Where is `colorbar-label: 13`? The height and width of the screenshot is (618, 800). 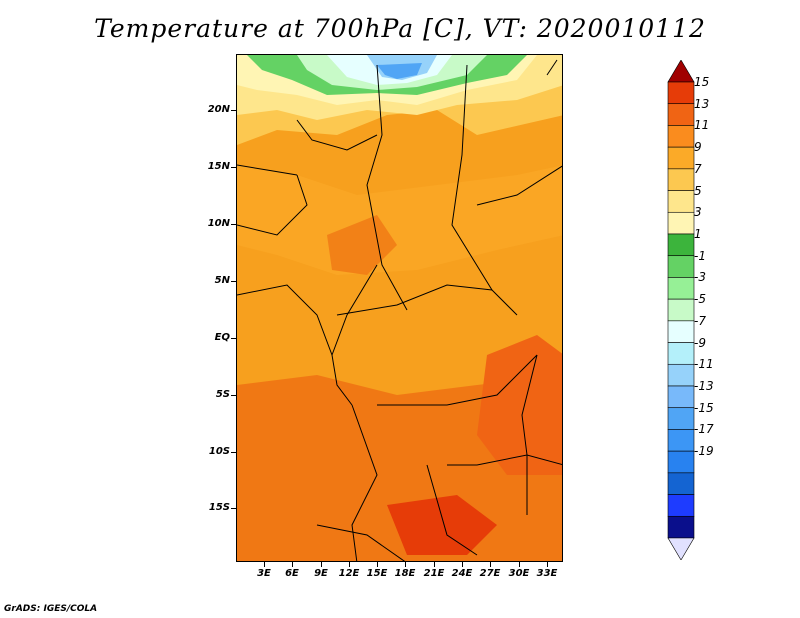
colorbar-label: 13 is located at coordinates (702, 103).